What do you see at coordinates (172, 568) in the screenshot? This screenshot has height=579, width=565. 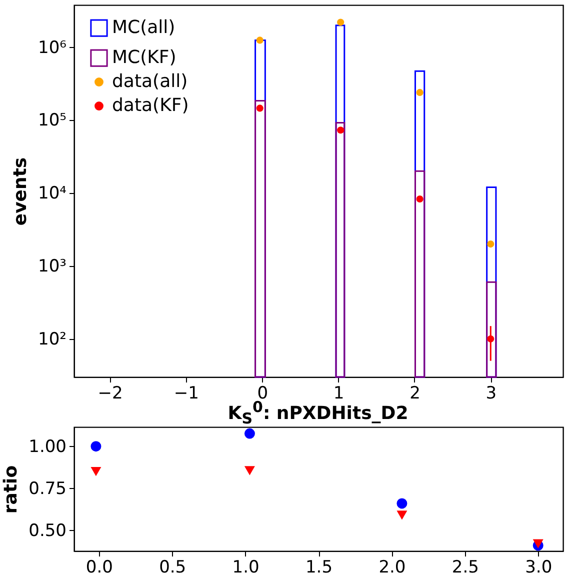 I see `x-tick-label: 0.5` at bounding box center [172, 568].